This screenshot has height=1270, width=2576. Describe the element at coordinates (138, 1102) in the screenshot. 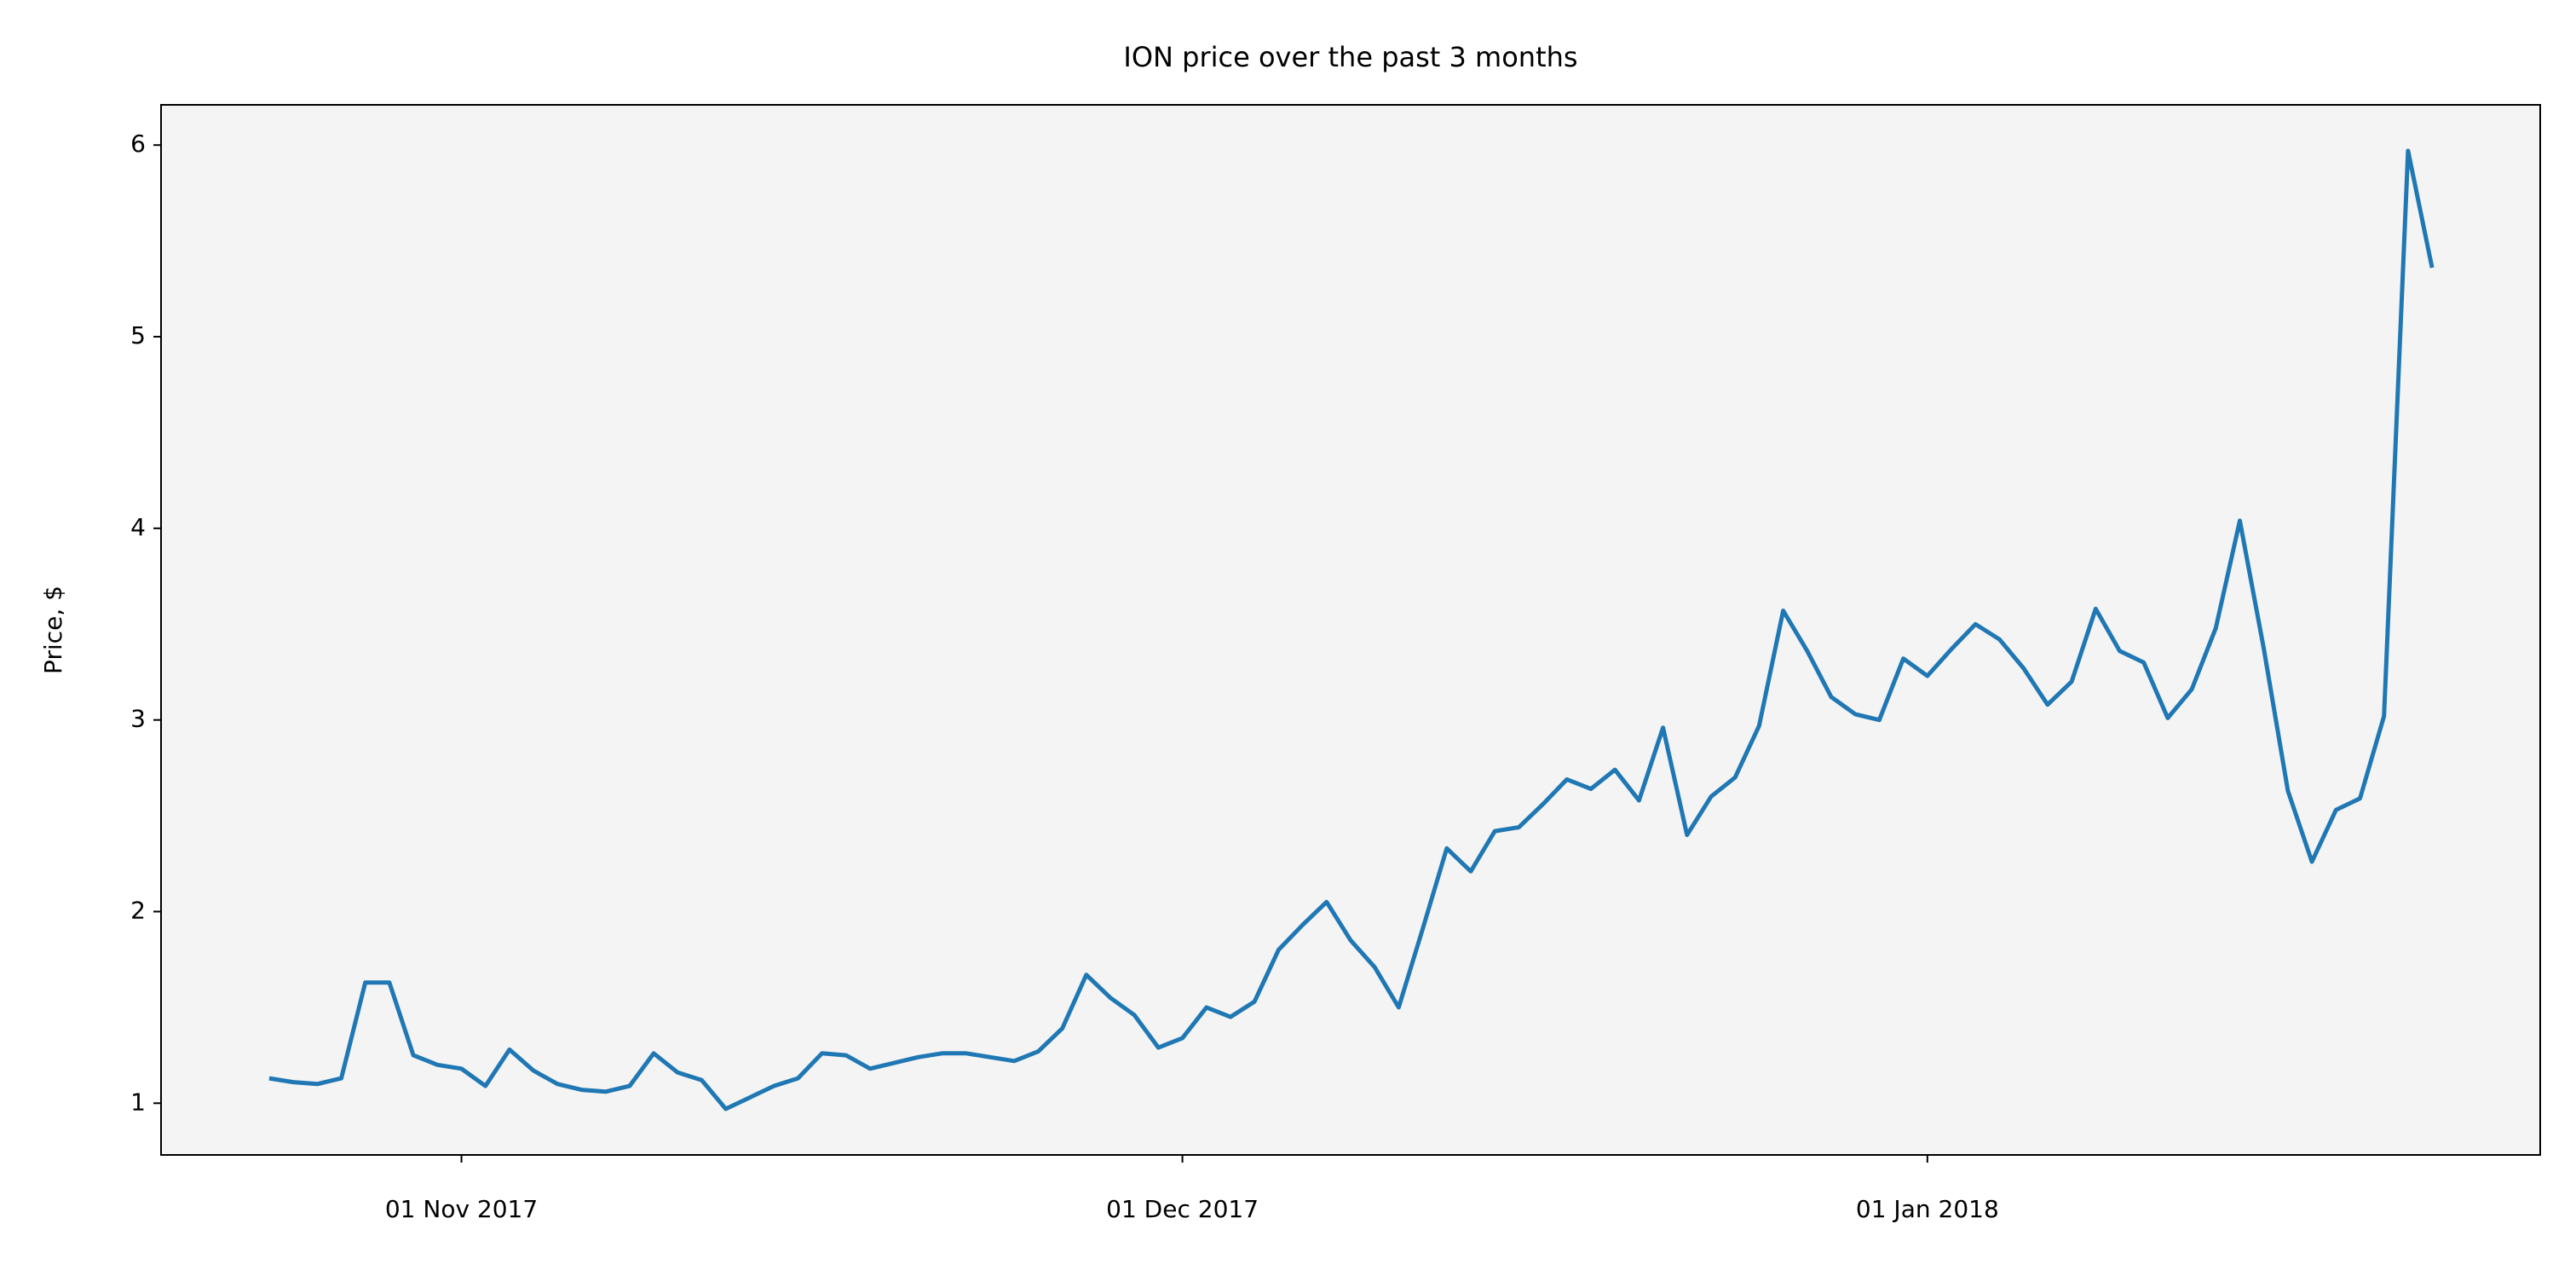

I see `y-tick-label: 1` at that location.